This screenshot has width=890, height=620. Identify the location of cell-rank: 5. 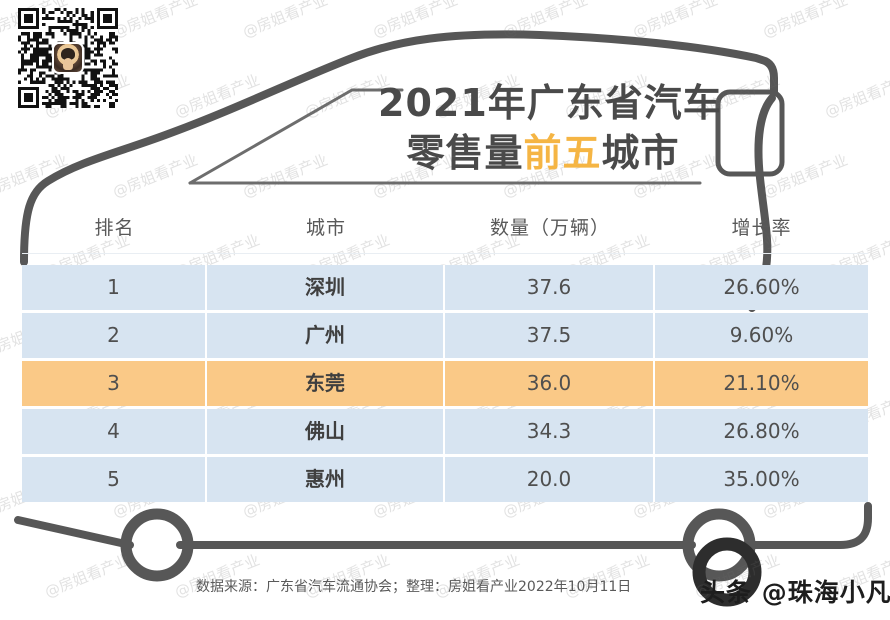
(114, 479).